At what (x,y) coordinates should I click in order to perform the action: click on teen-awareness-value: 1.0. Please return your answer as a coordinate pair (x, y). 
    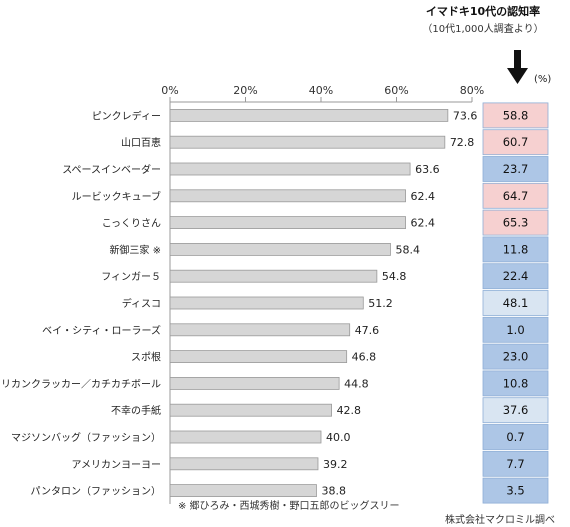
    Looking at the image, I should click on (515, 330).